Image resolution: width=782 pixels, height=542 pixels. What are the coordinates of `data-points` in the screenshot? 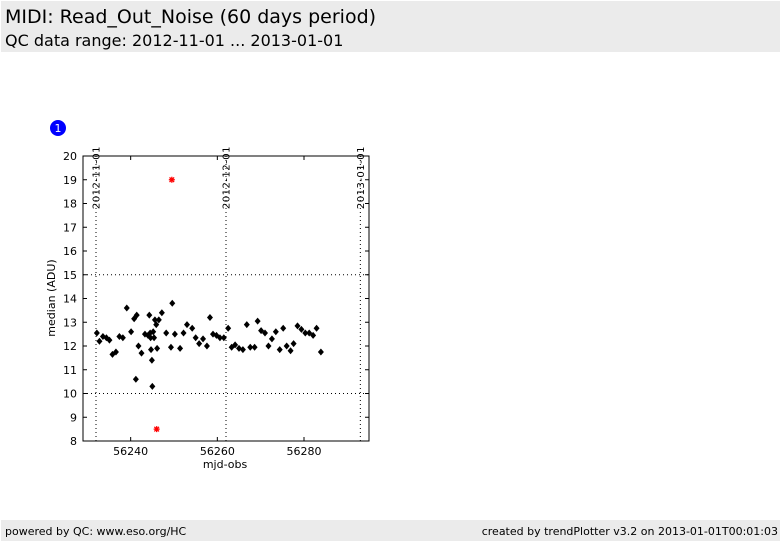 It's located at (208, 304).